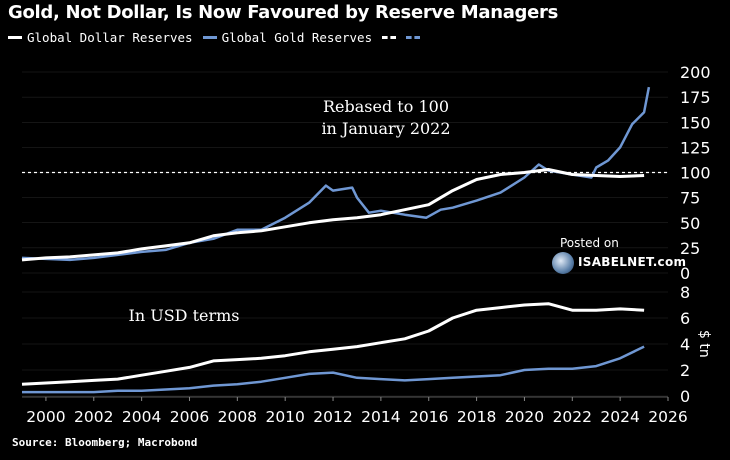 This screenshot has height=460, width=730. Describe the element at coordinates (572, 417) in the screenshot. I see `x-tick-label-11: 2022` at that location.